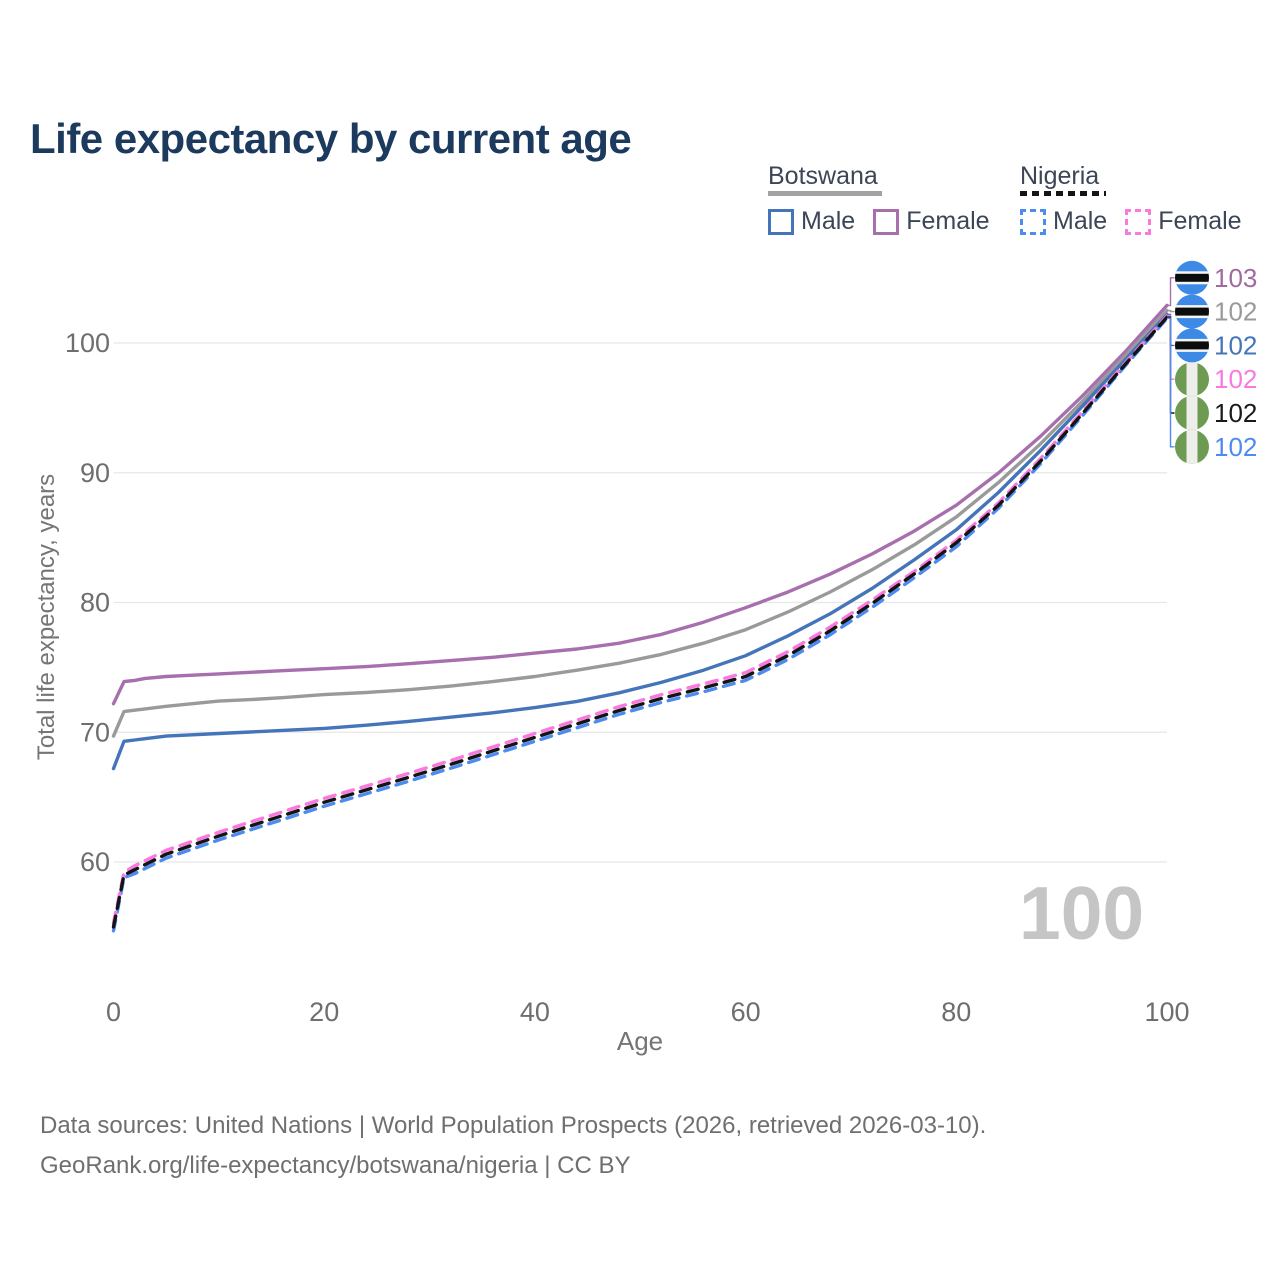 The image size is (1280, 1280). Describe the element at coordinates (95, 603) in the screenshot. I see `y-tick-label: 80` at that location.